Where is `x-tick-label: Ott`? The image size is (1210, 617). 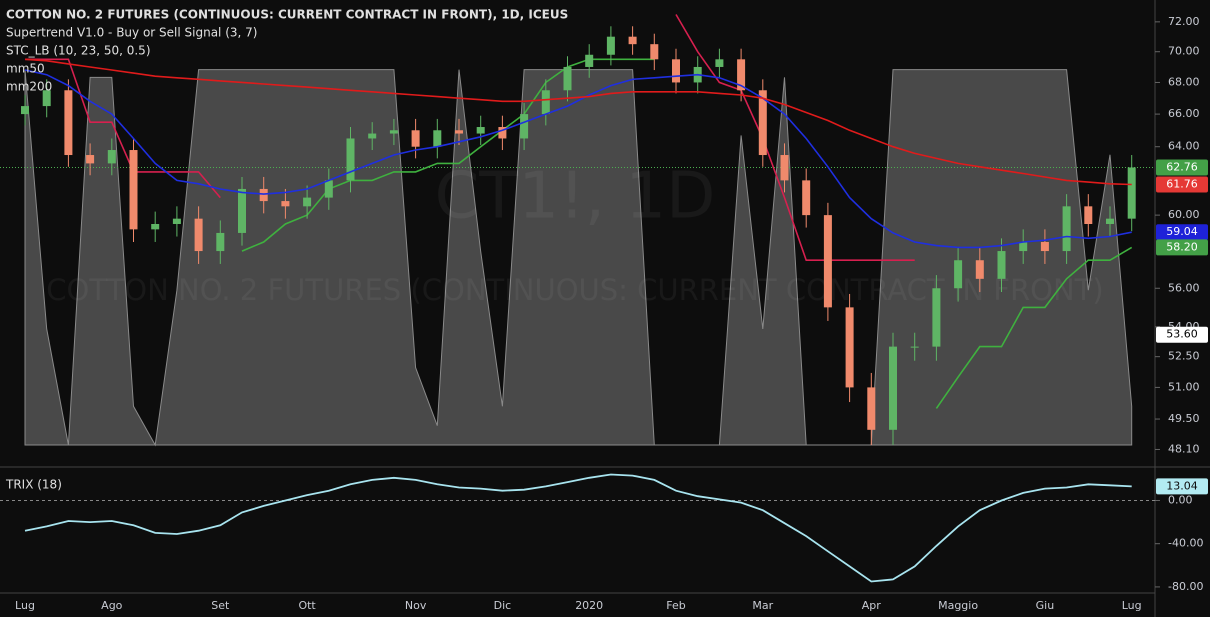 x-tick-label: Ott is located at coordinates (307, 605).